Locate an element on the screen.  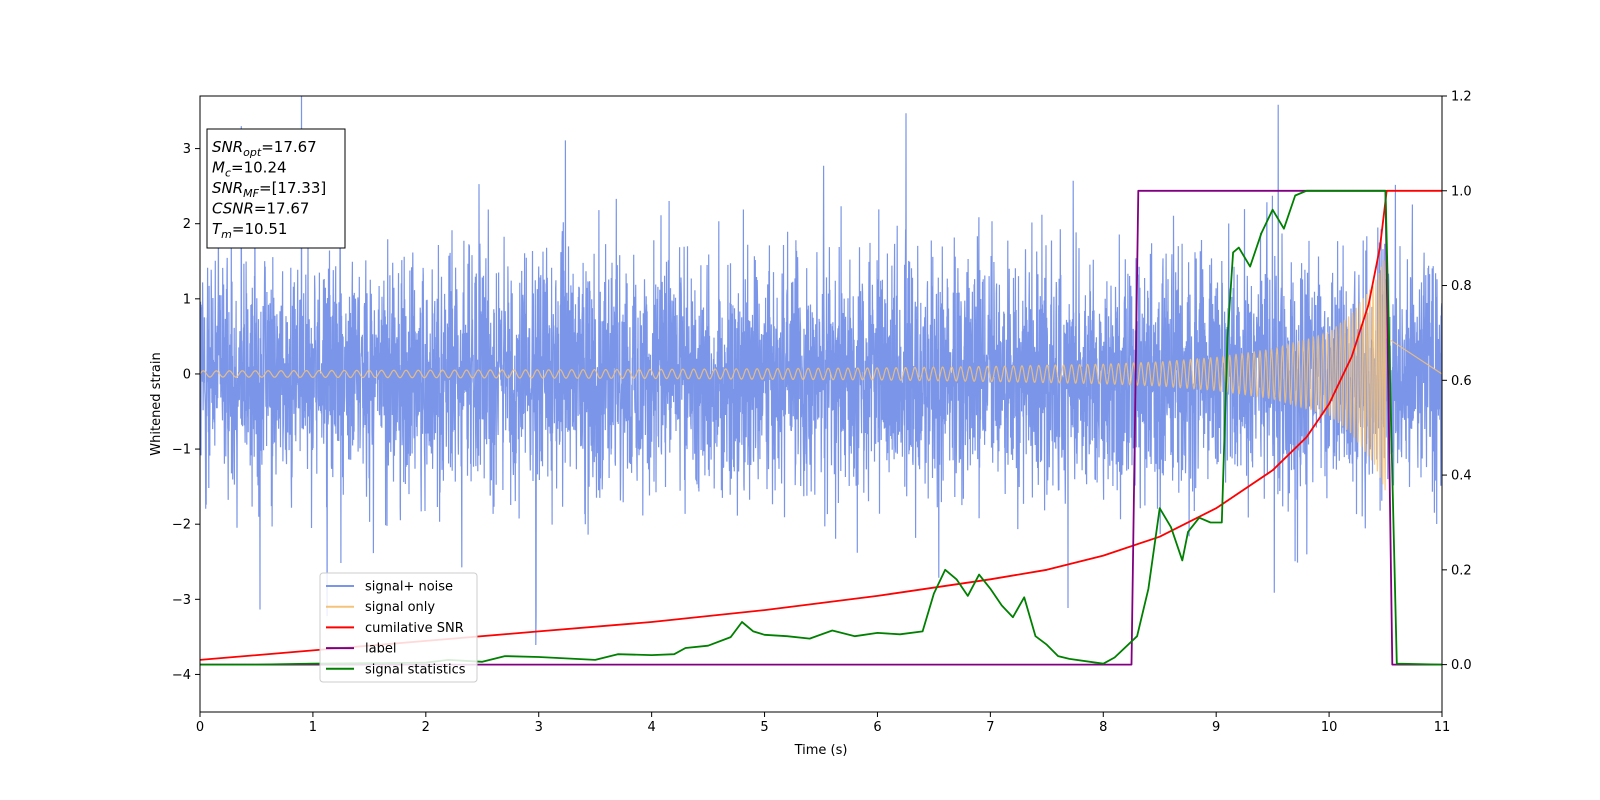
y2-tick-label: 0.6 is located at coordinates (1461, 381).